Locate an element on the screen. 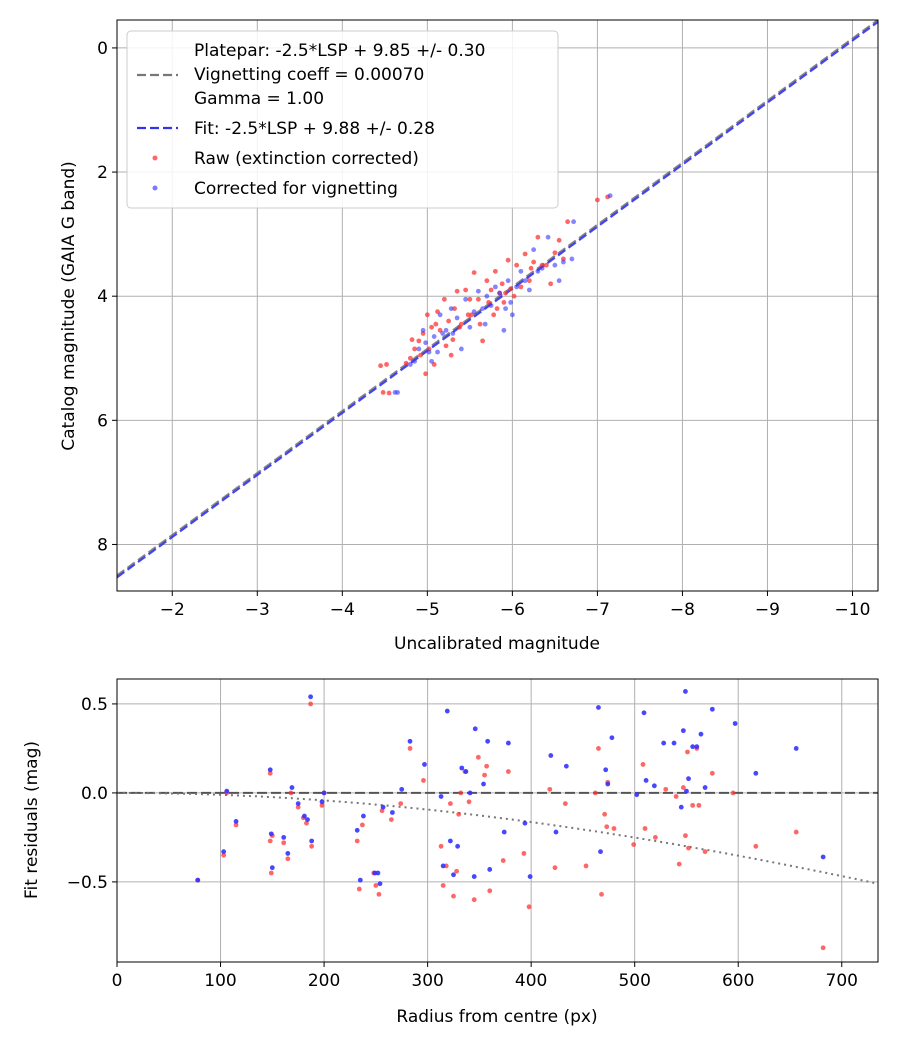 Image resolution: width=900 pixels, height=1050 pixels. residuals-y-ticks: −0.5 0.0 0.5 is located at coordinates (92, 794).